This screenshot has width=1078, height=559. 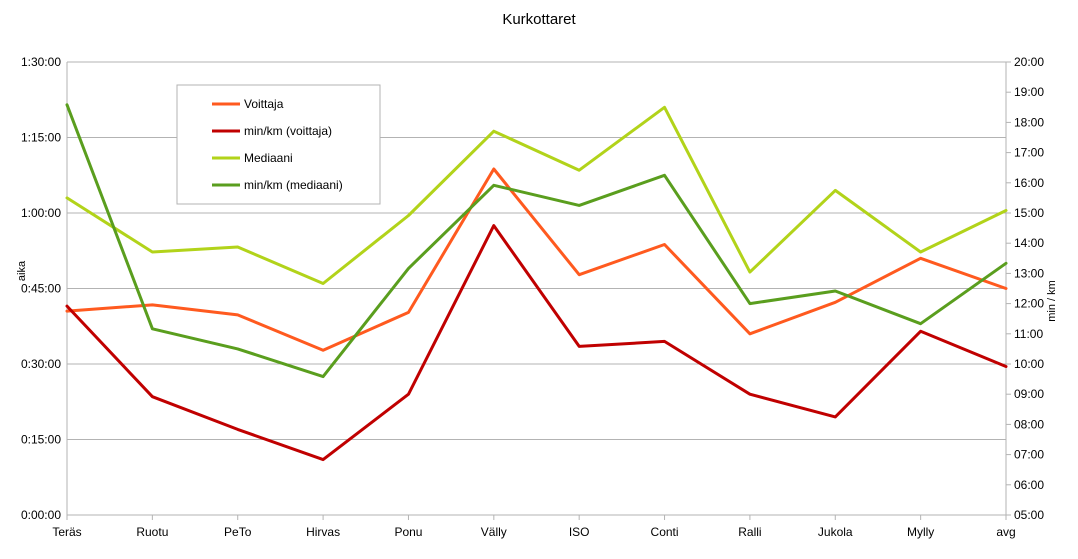 What do you see at coordinates (41, 440) in the screenshot?
I see `y-tick-label: 0:15:00` at bounding box center [41, 440].